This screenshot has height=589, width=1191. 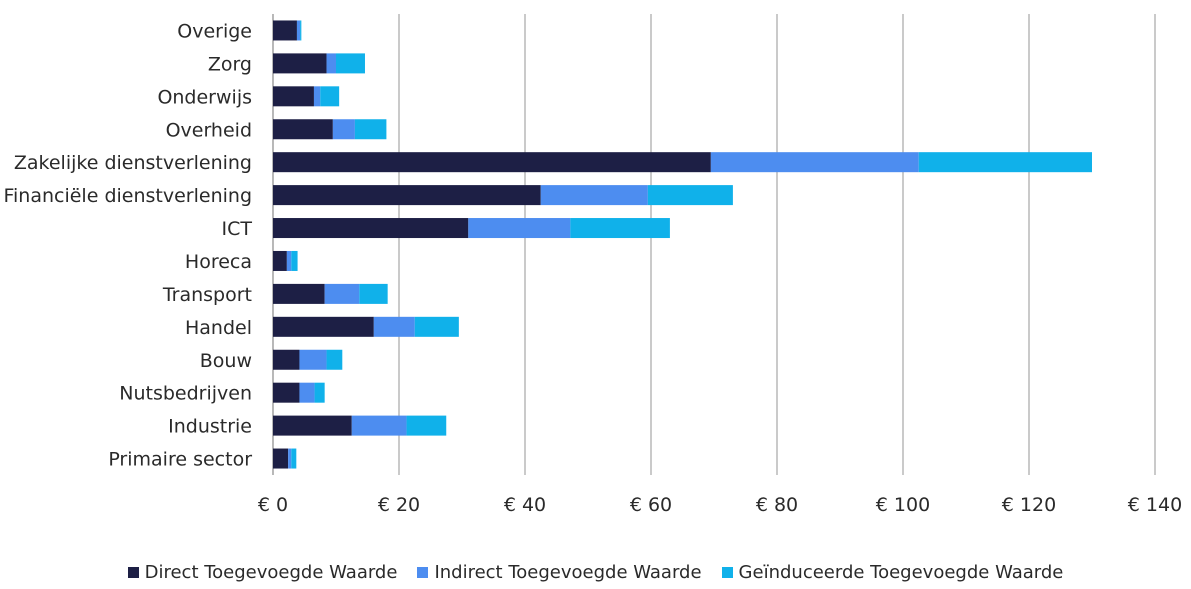 What do you see at coordinates (237, 229) in the screenshot?
I see `category-label: ICT` at bounding box center [237, 229].